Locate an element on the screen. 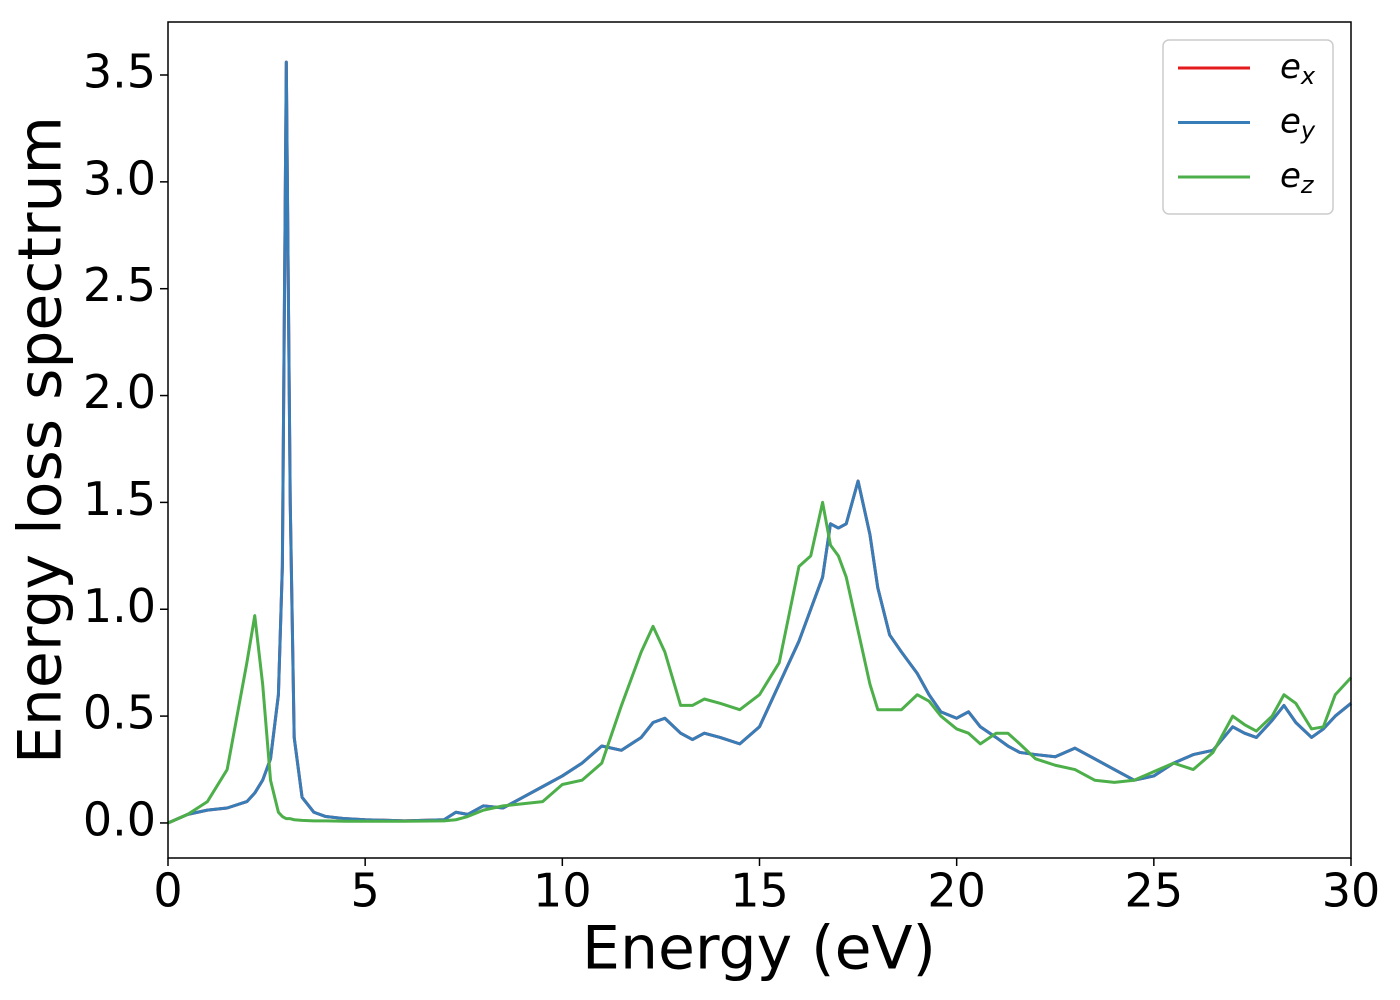 Image resolution: width=1400 pixels, height=1000 pixels. legend-label: ex is located at coordinates (1298, 69).